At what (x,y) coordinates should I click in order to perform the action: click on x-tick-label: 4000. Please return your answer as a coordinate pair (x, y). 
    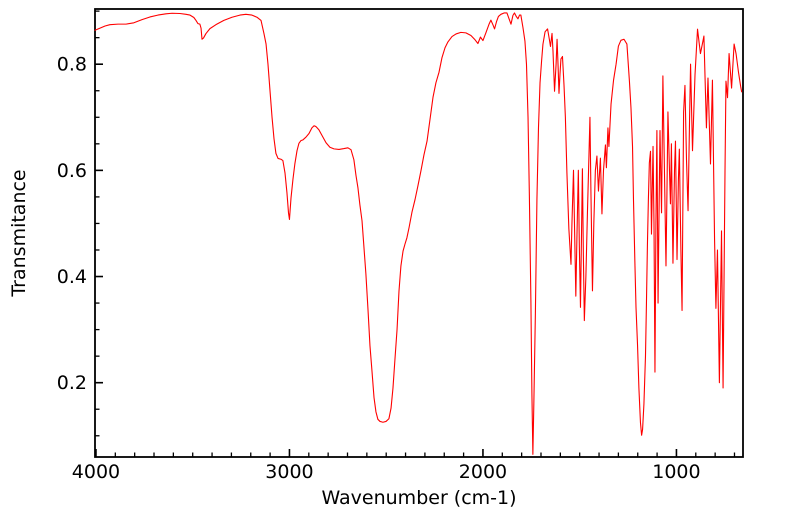
    Looking at the image, I should click on (96, 472).